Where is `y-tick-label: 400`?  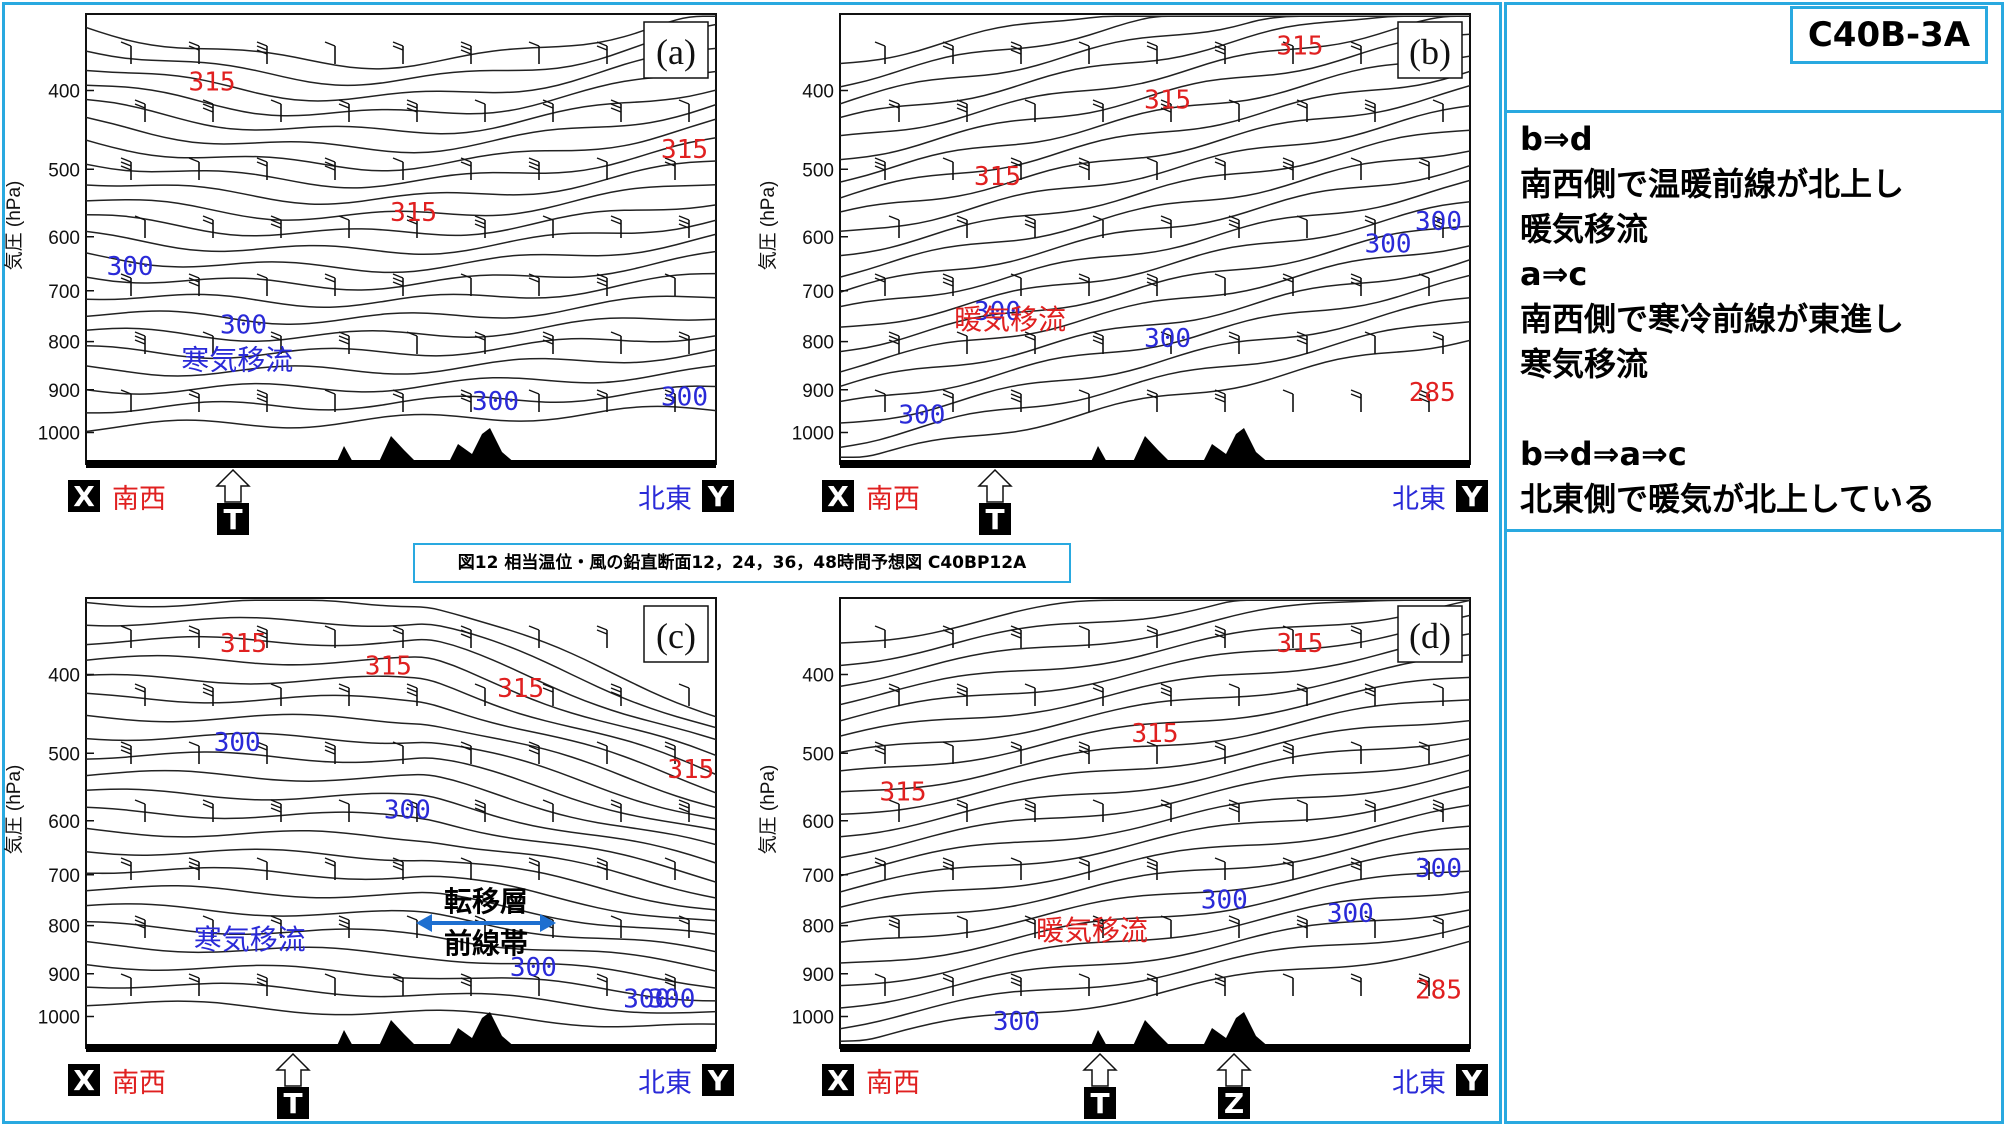
y-tick-label: 400 is located at coordinates (818, 92).